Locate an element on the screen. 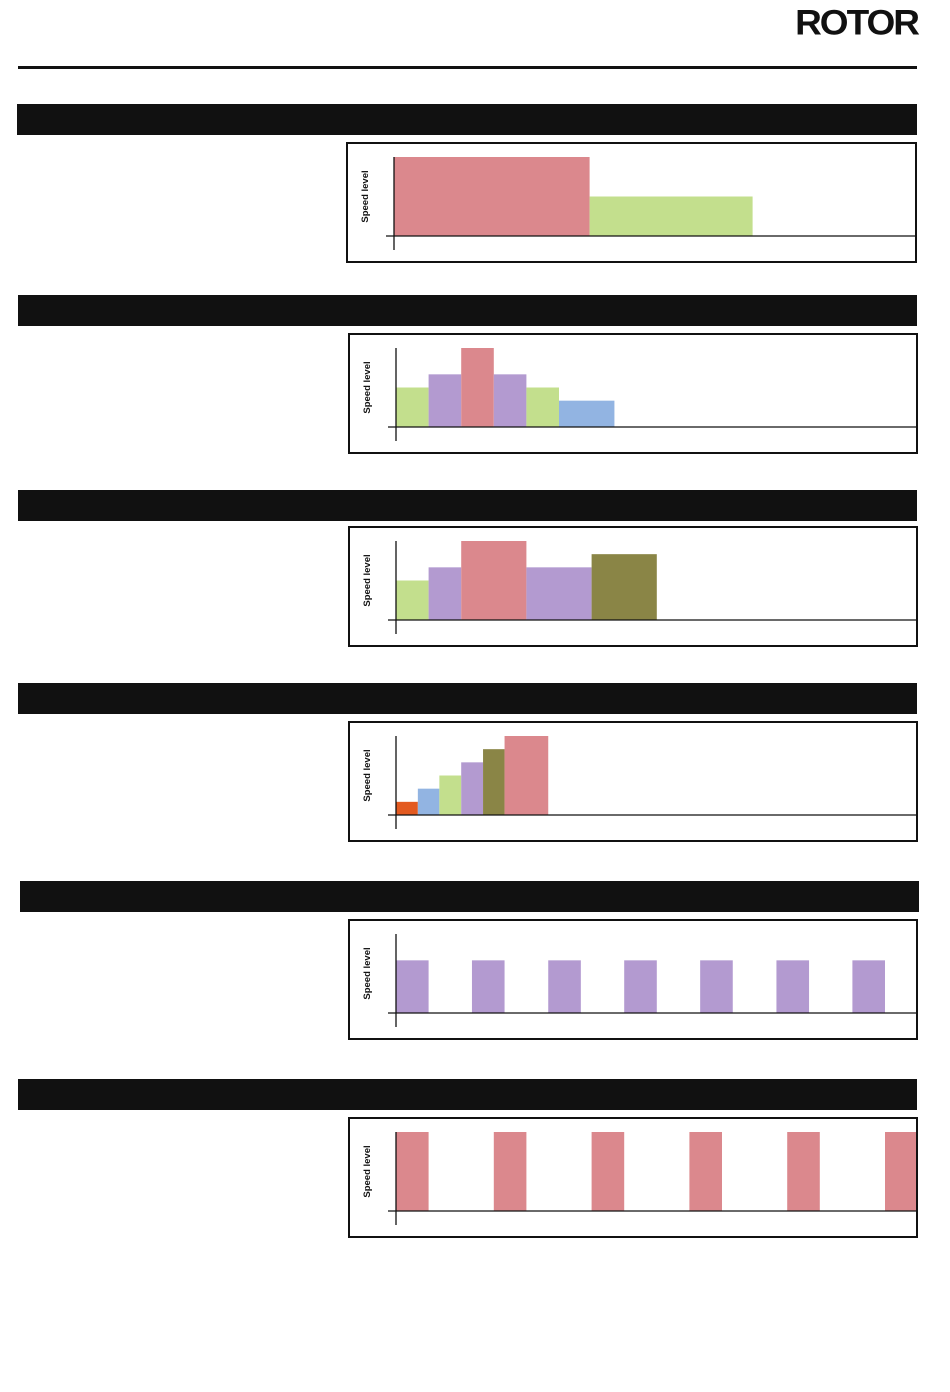 The width and height of the screenshot is (950, 1392). speed-chart-3: Speed level is located at coordinates (633, 586).